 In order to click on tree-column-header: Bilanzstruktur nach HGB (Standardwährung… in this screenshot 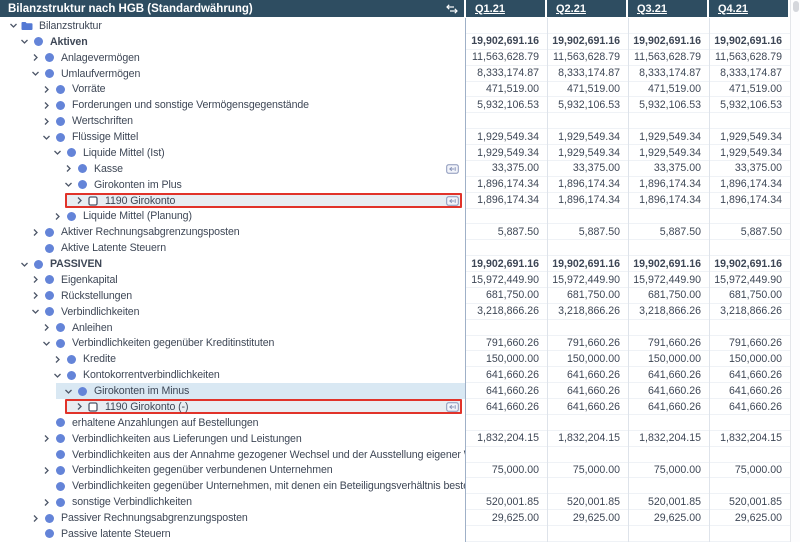, I will do `click(232, 8)`.